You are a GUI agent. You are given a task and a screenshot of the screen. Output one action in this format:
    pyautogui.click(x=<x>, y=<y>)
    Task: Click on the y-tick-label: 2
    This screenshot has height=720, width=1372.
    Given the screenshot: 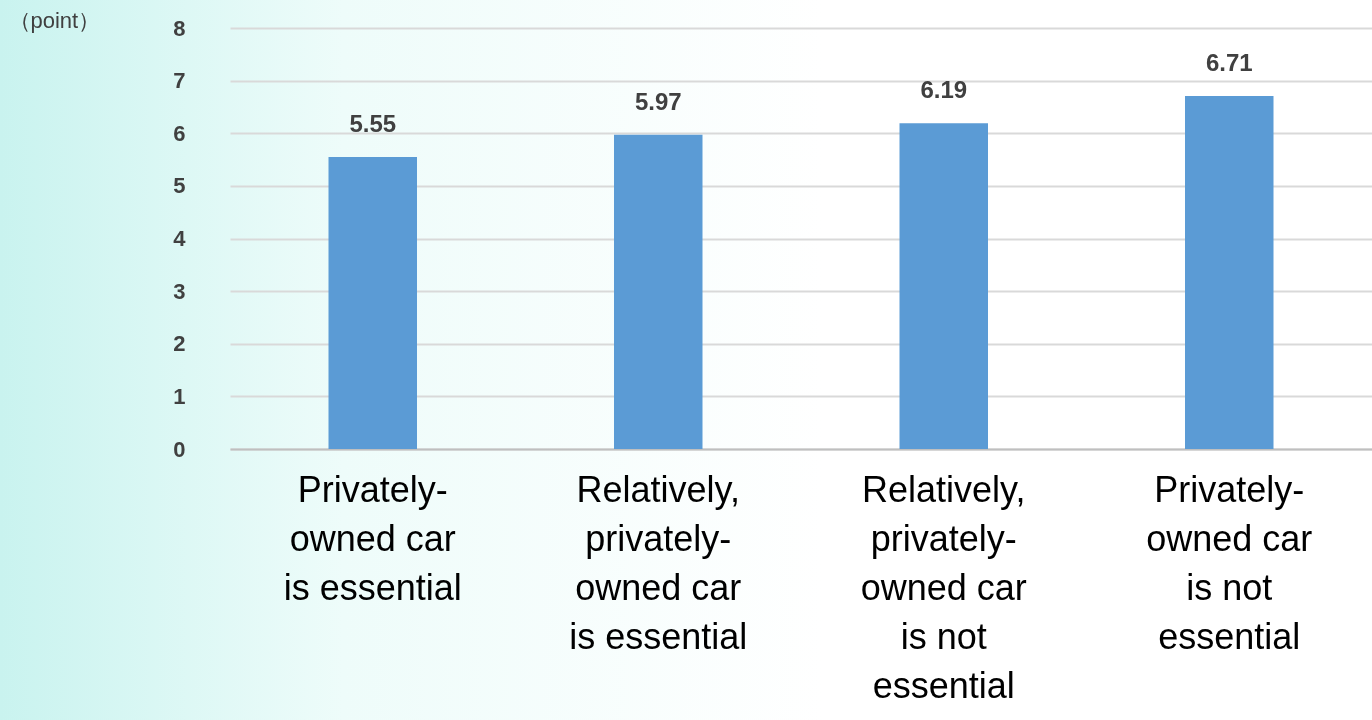 What is the action you would take?
    pyautogui.click(x=179, y=344)
    